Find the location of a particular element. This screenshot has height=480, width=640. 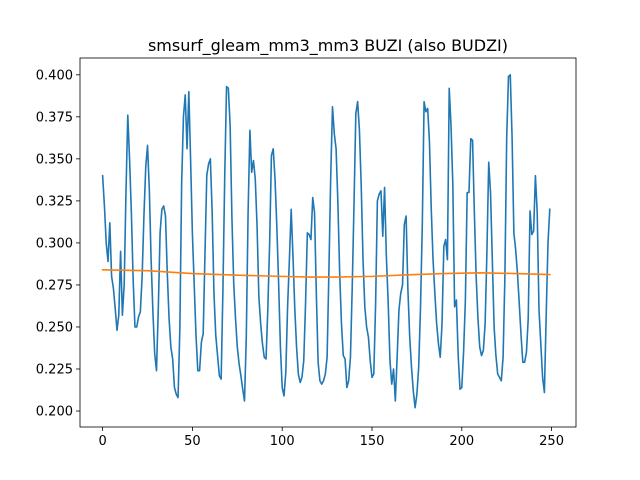

x-tick-label: 200 is located at coordinates (461, 441).